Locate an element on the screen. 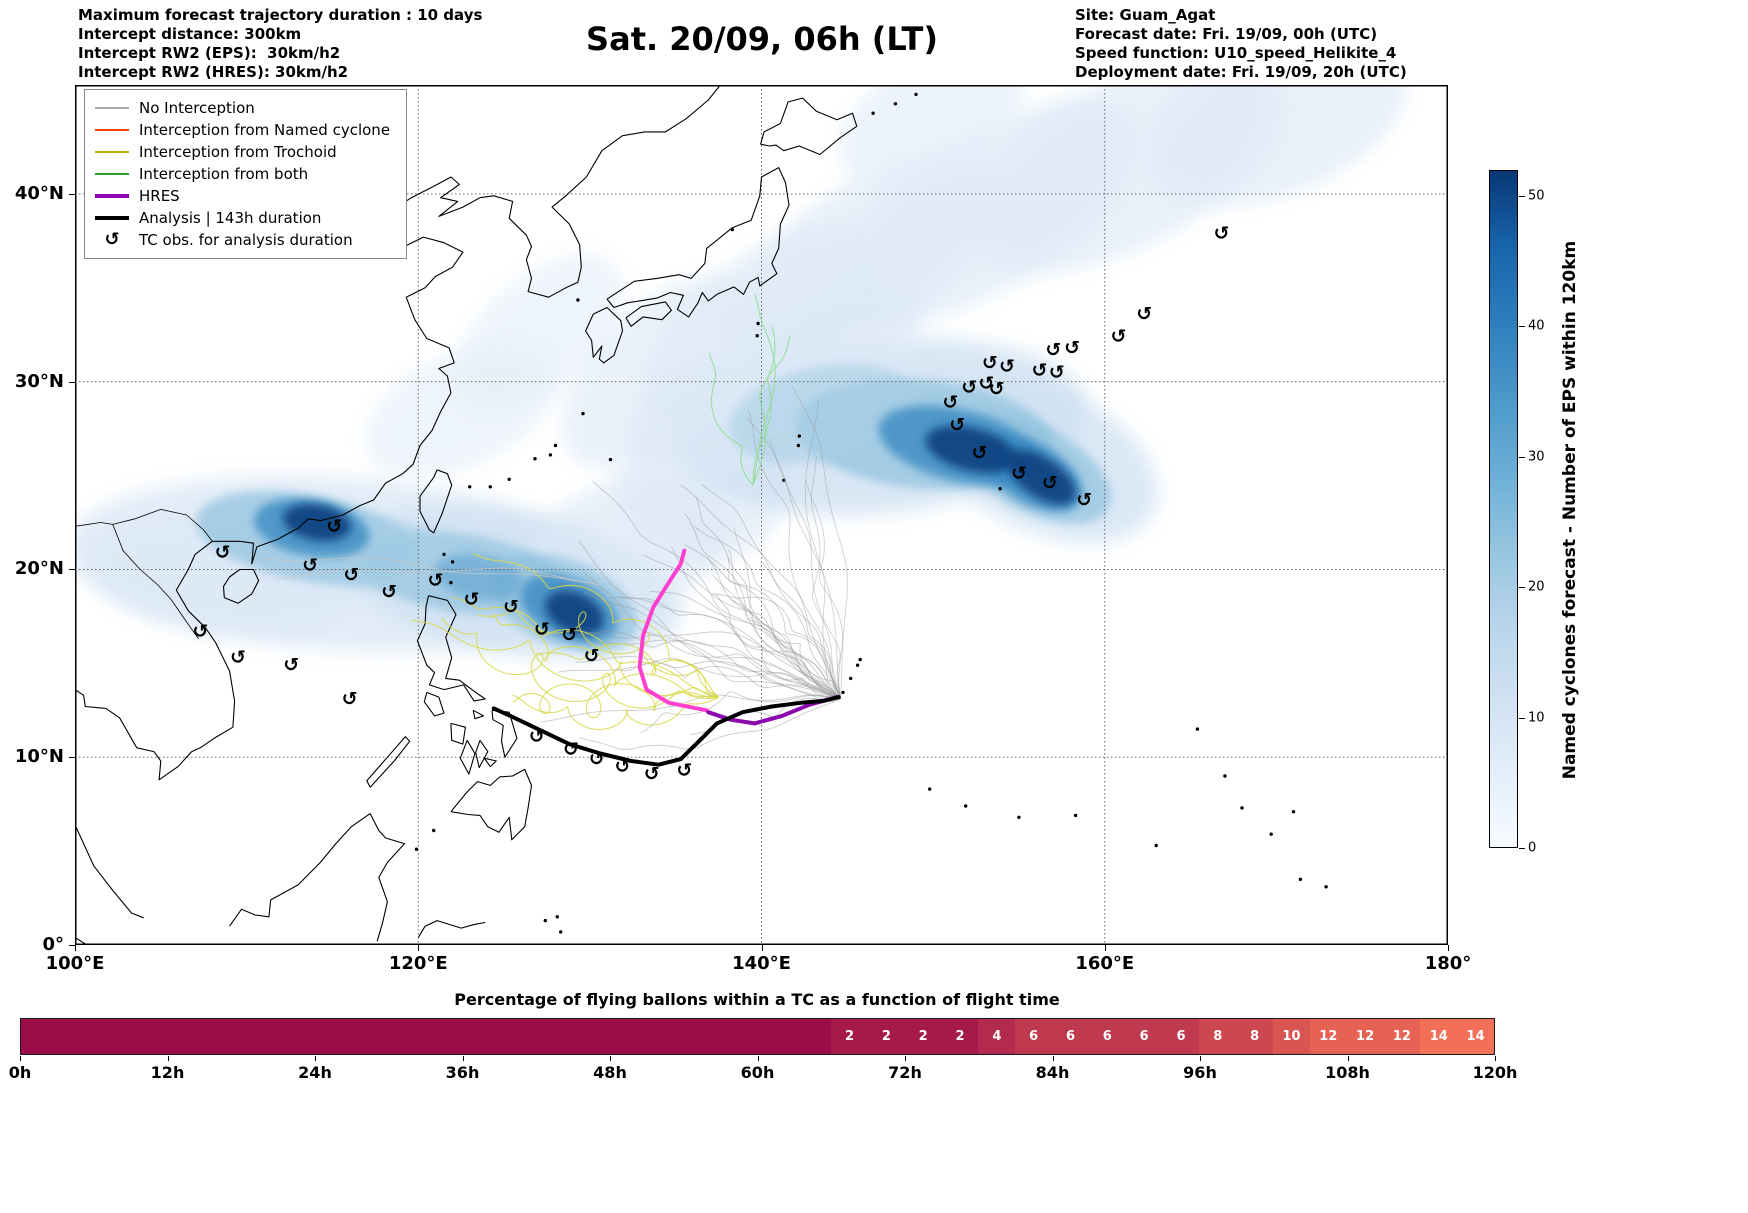 The width and height of the screenshot is (1748, 1213). bar-segment-value: 6 is located at coordinates (1107, 1036).